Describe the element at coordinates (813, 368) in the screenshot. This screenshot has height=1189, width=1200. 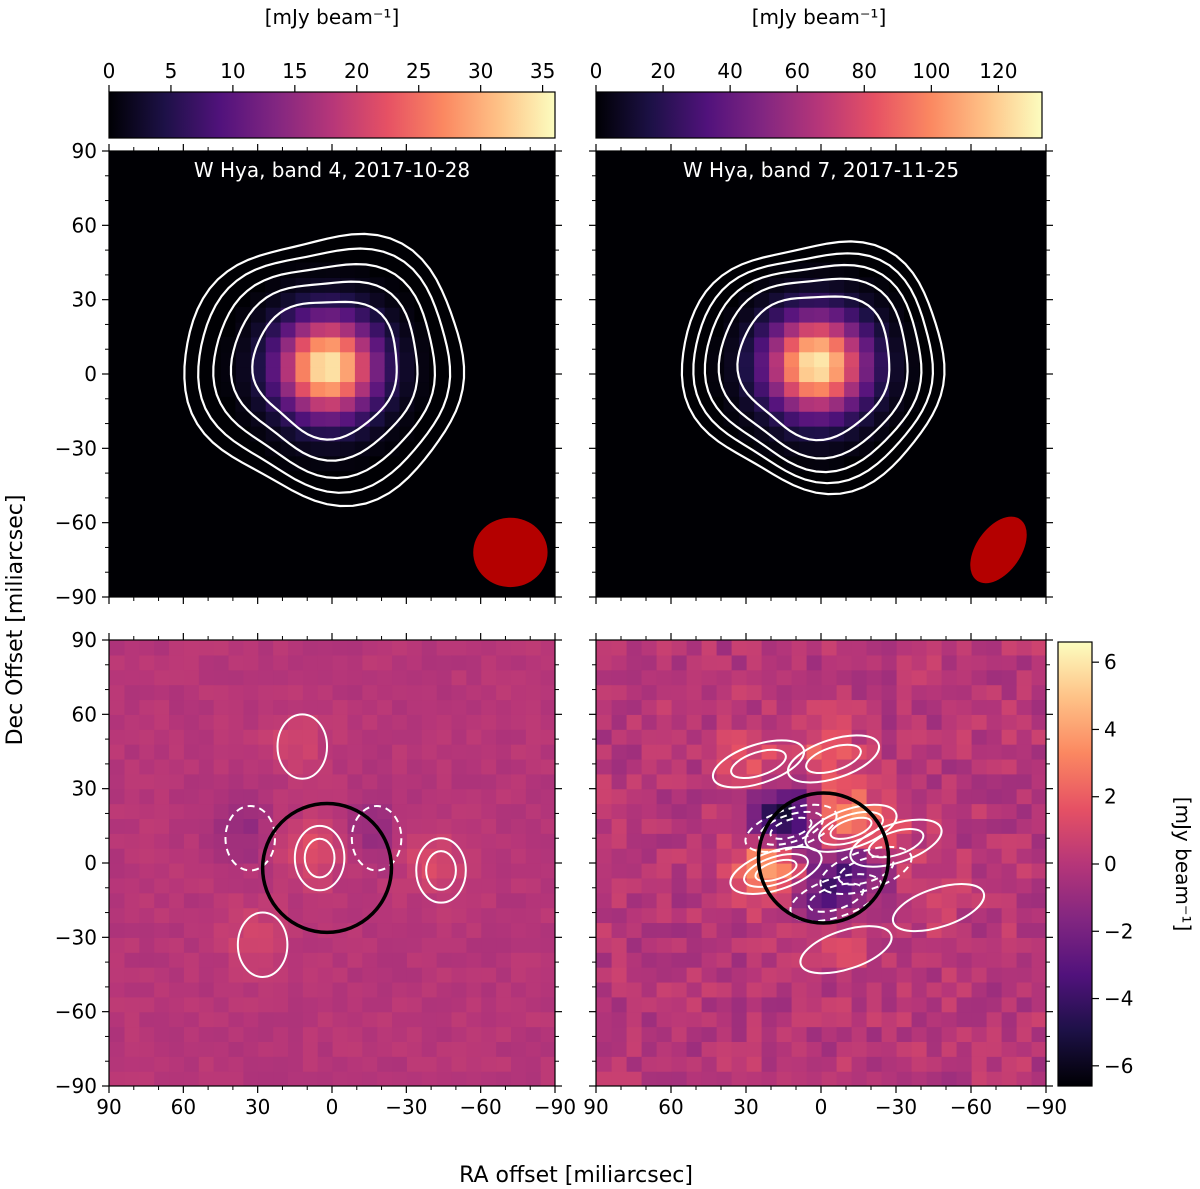
I see `flux-contours` at that location.